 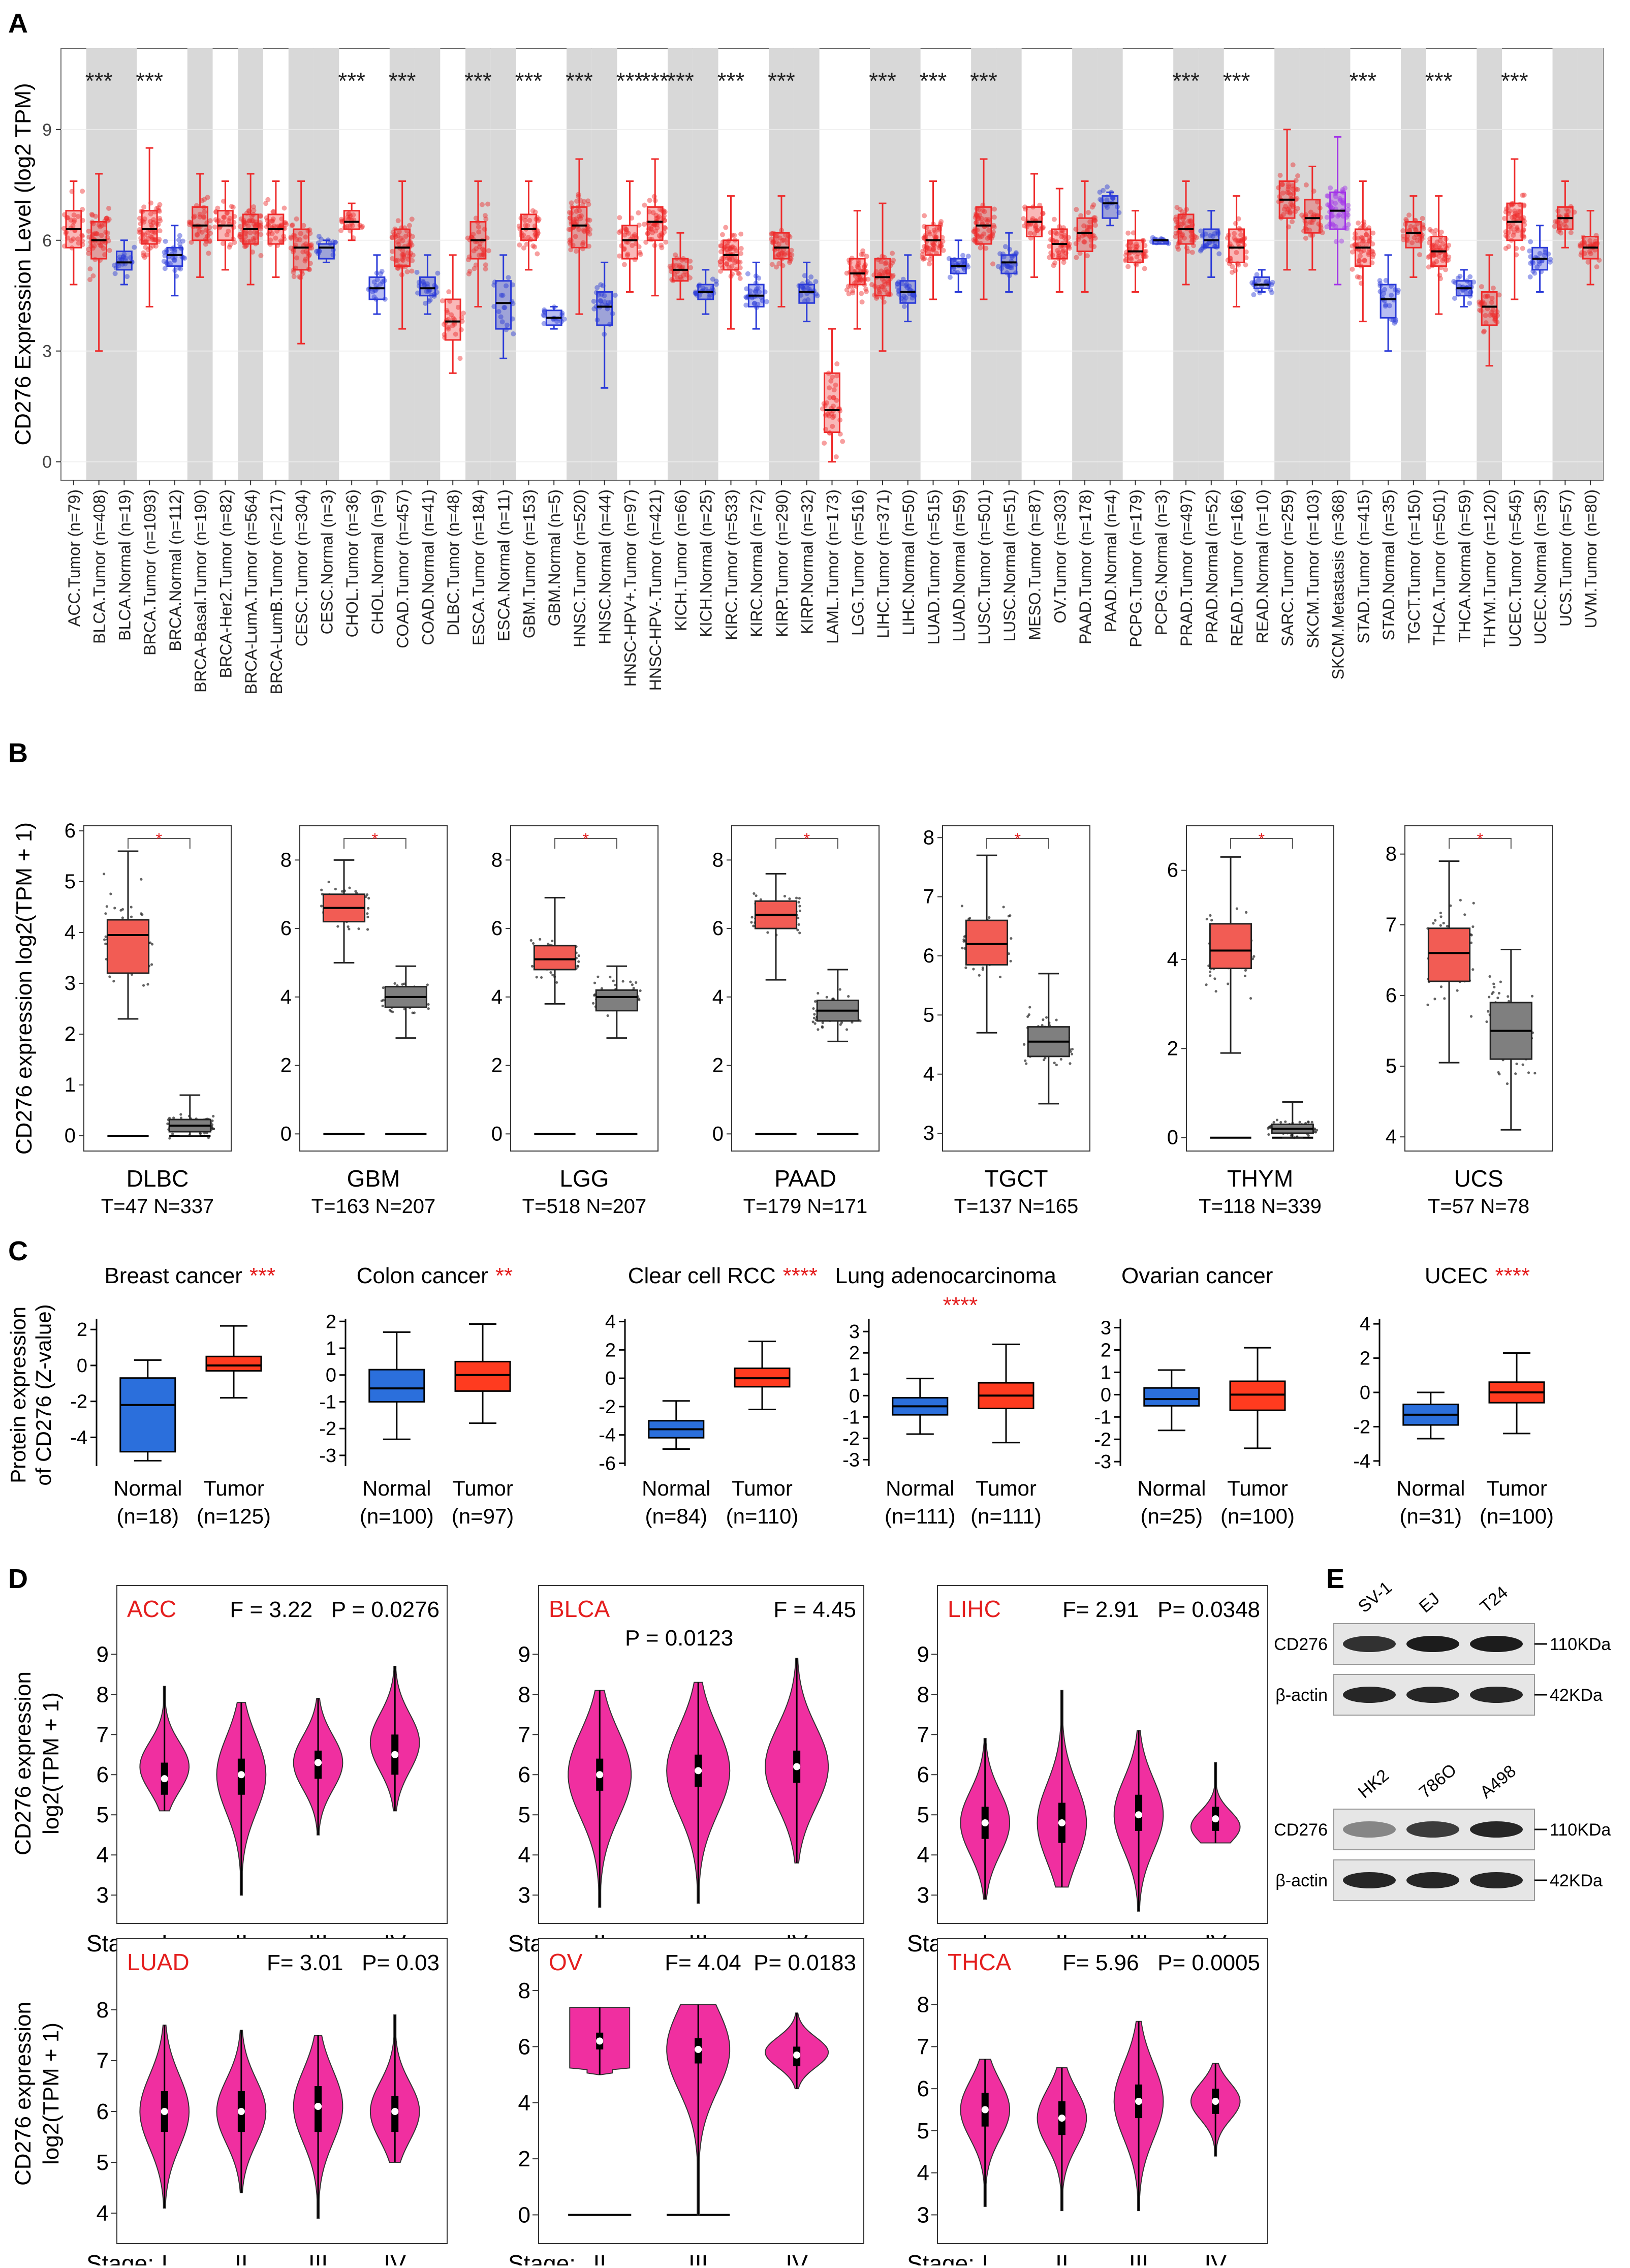 I want to click on blot-band, so click(x=1432, y=1695).